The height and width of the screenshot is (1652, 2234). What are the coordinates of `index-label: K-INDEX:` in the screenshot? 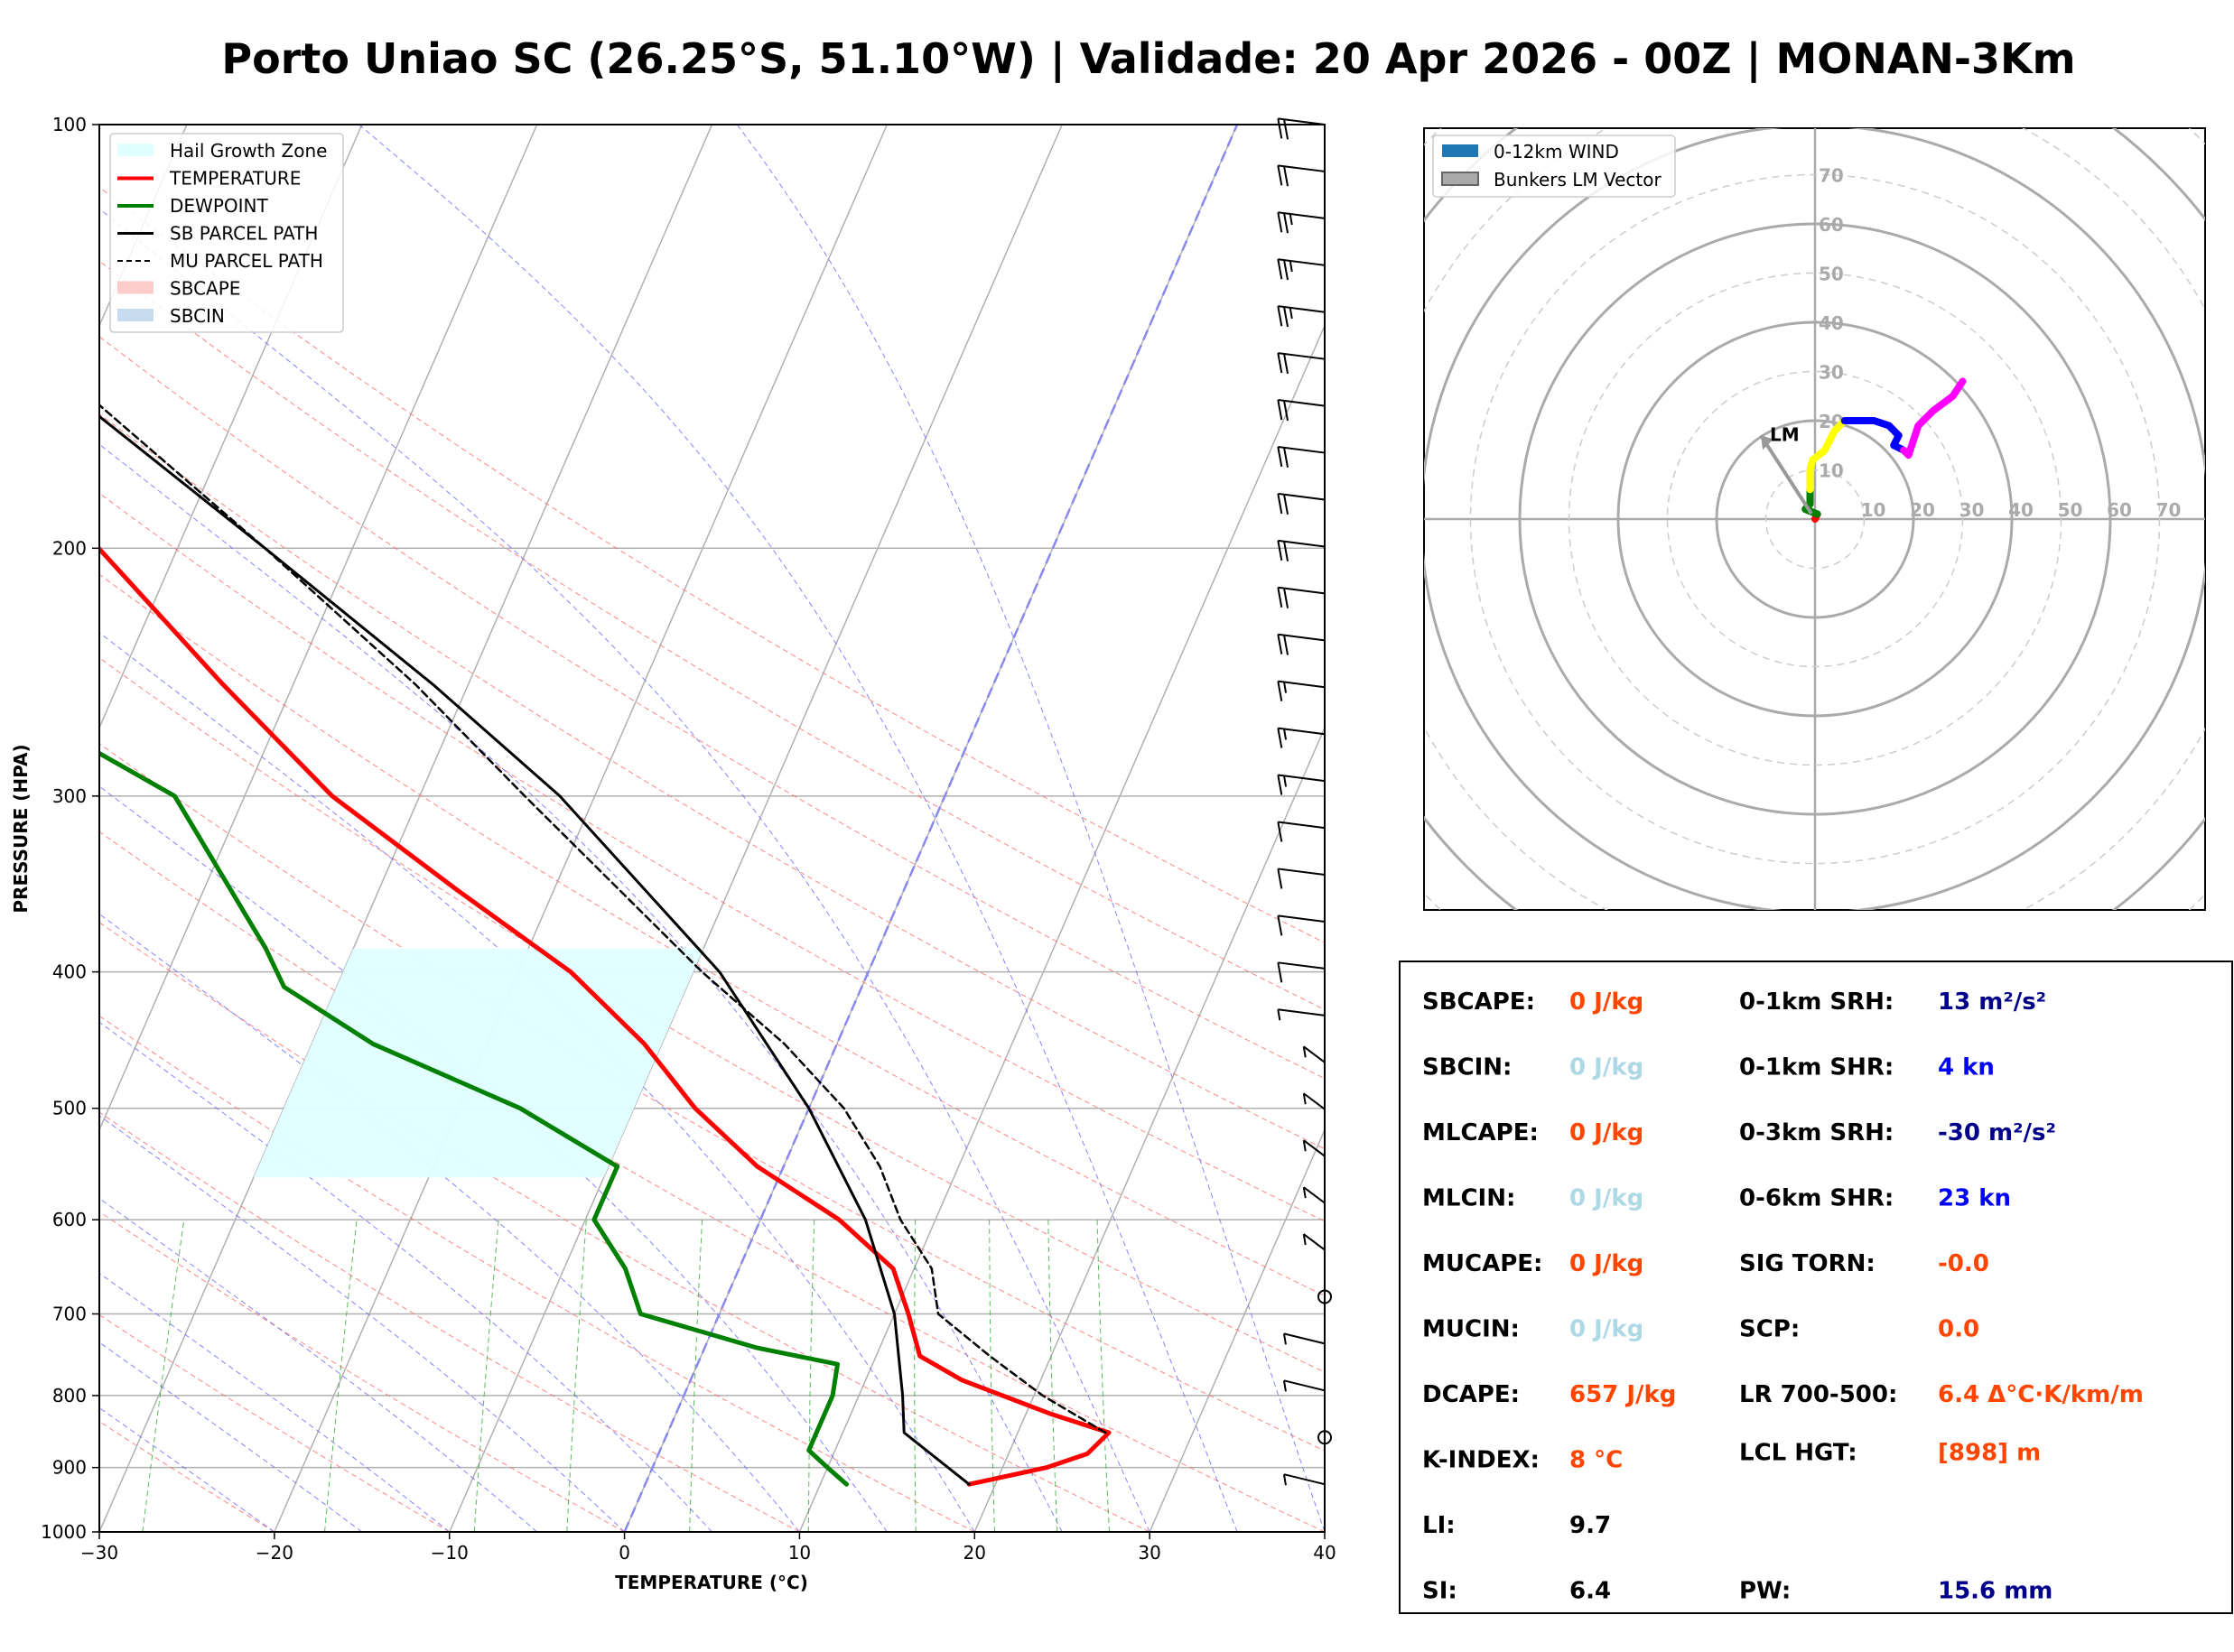 It's located at (1481, 1460).